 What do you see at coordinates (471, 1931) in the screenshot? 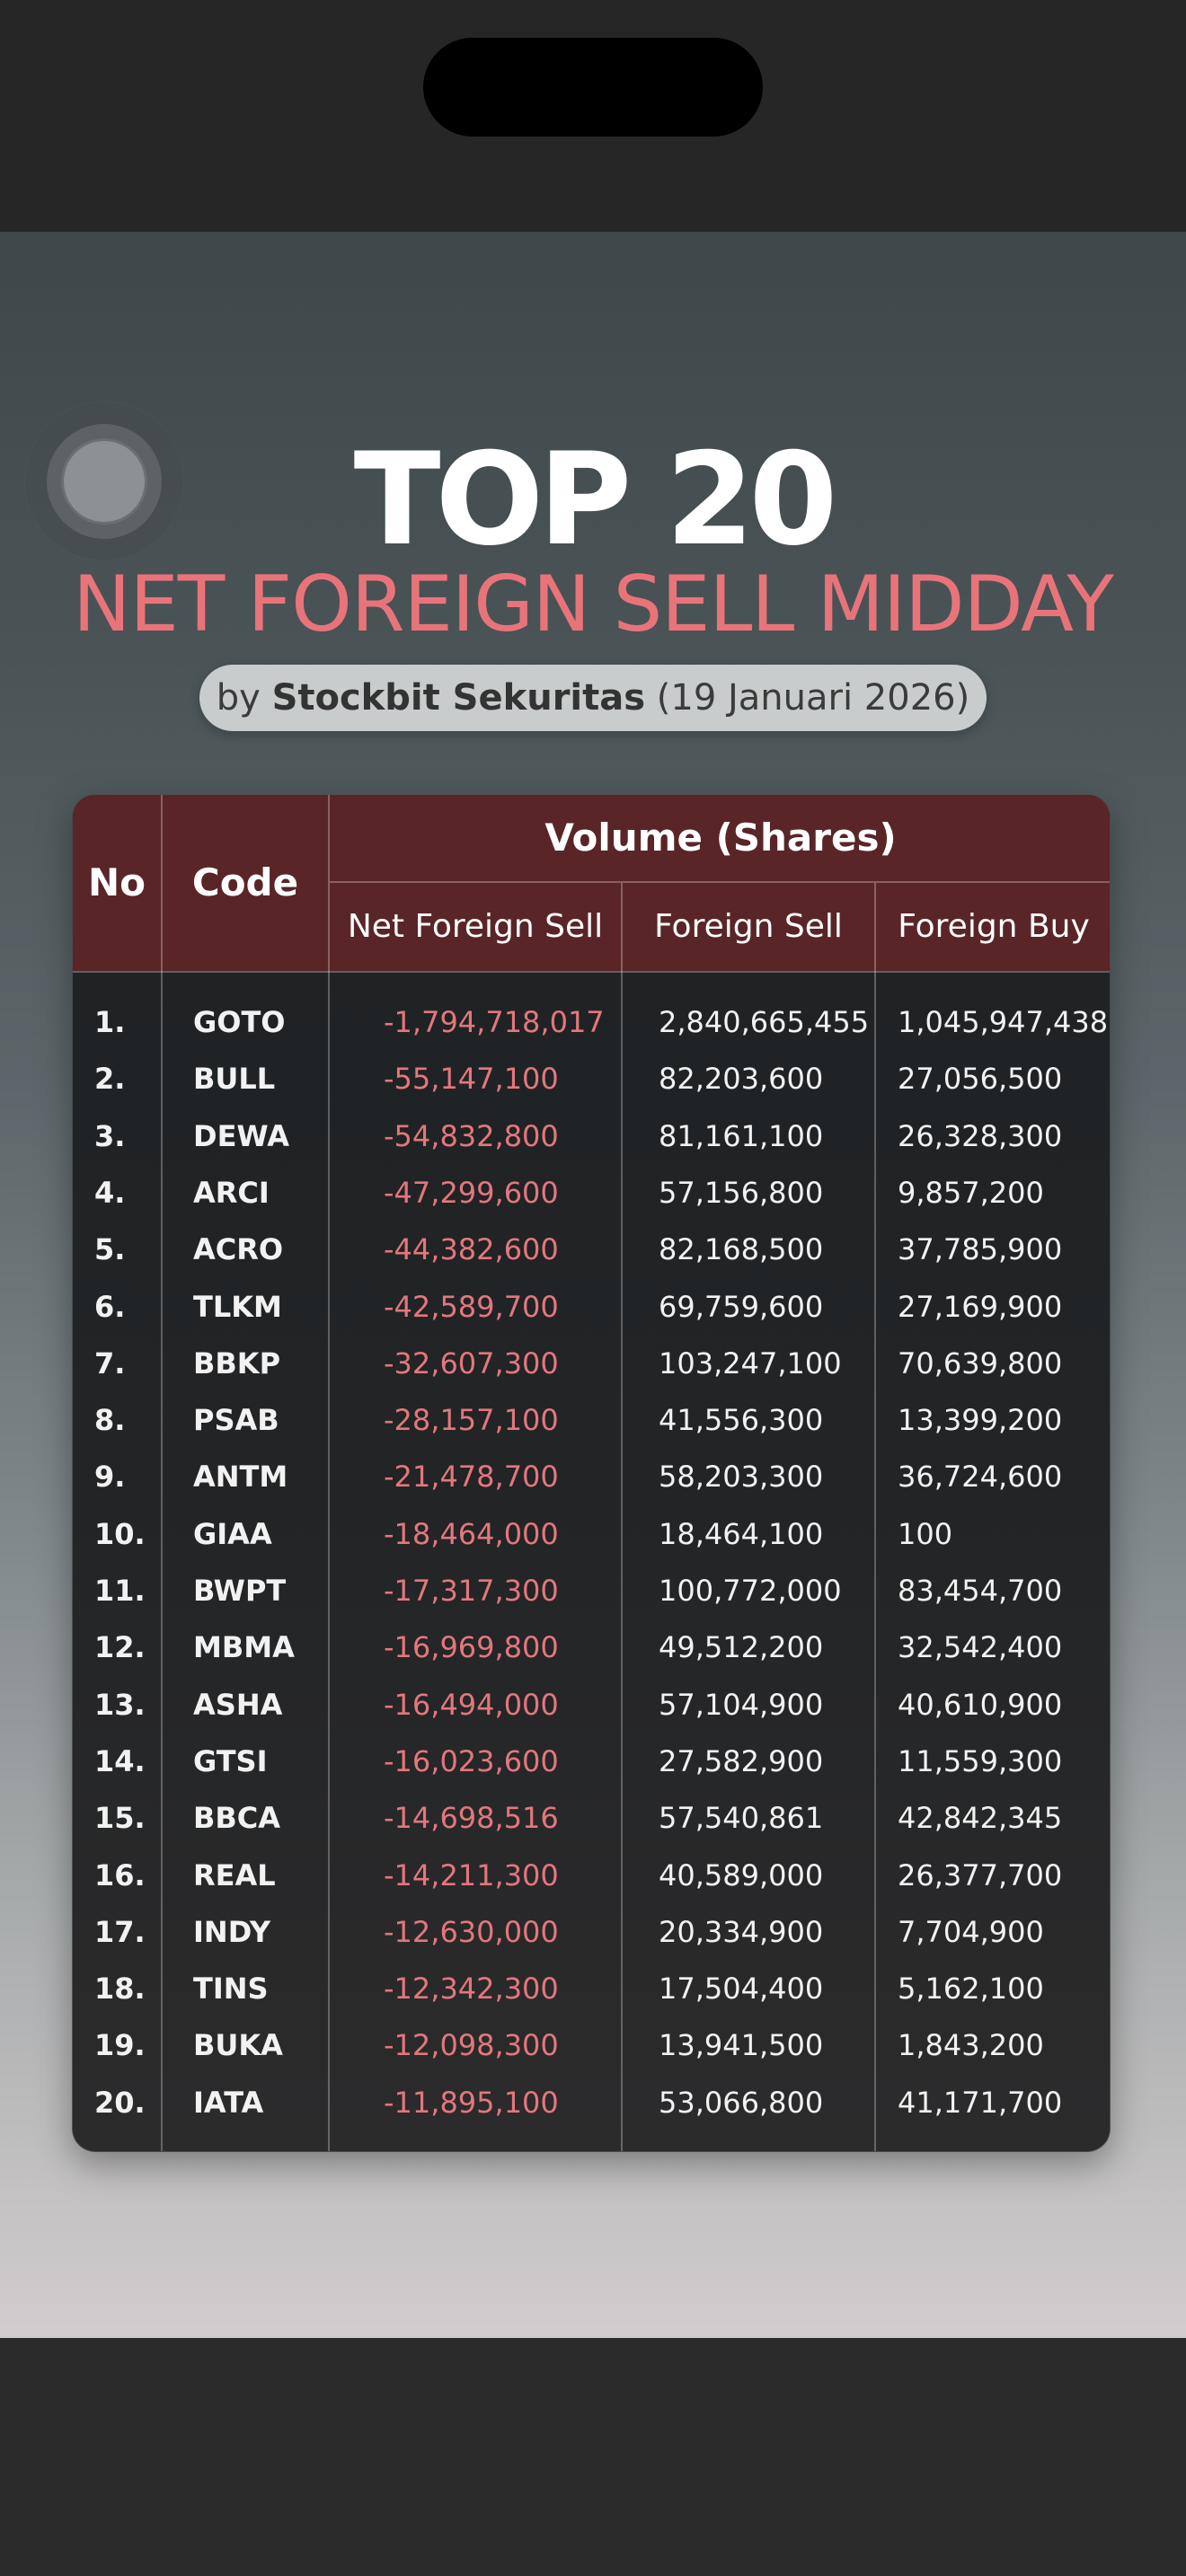
I see `net-foreign-sell: -12,630,000` at bounding box center [471, 1931].